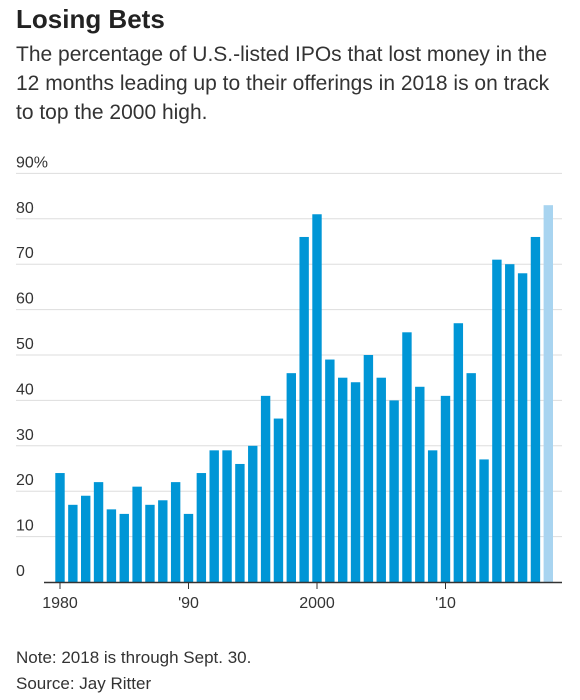 This screenshot has width=580, height=700. I want to click on y-tick-label: 40, so click(25, 389).